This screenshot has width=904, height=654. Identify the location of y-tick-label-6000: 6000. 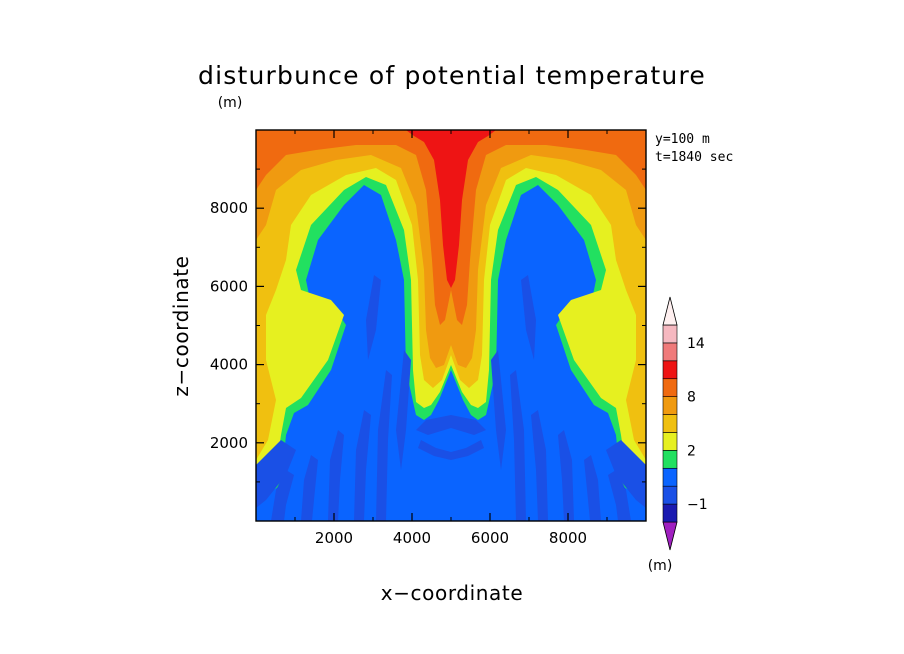
(229, 286).